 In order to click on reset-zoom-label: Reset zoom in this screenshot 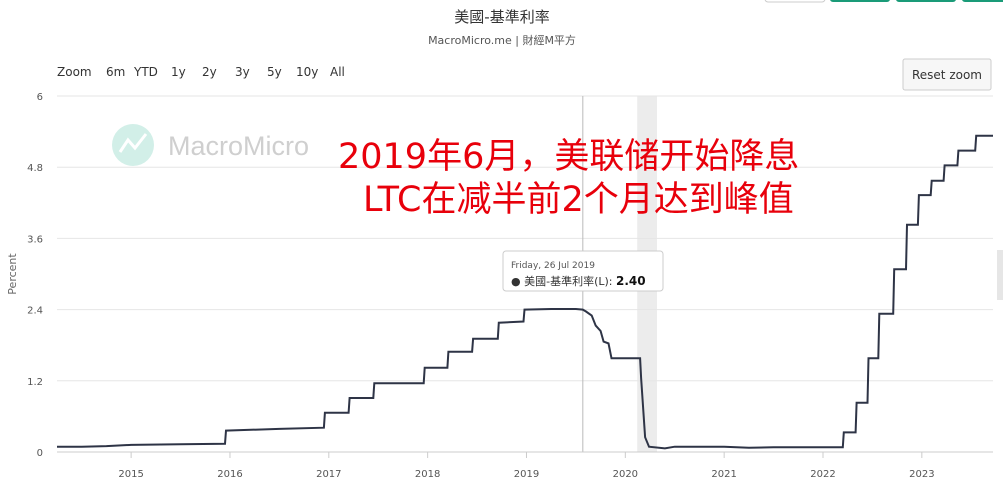, I will do `click(947, 75)`.